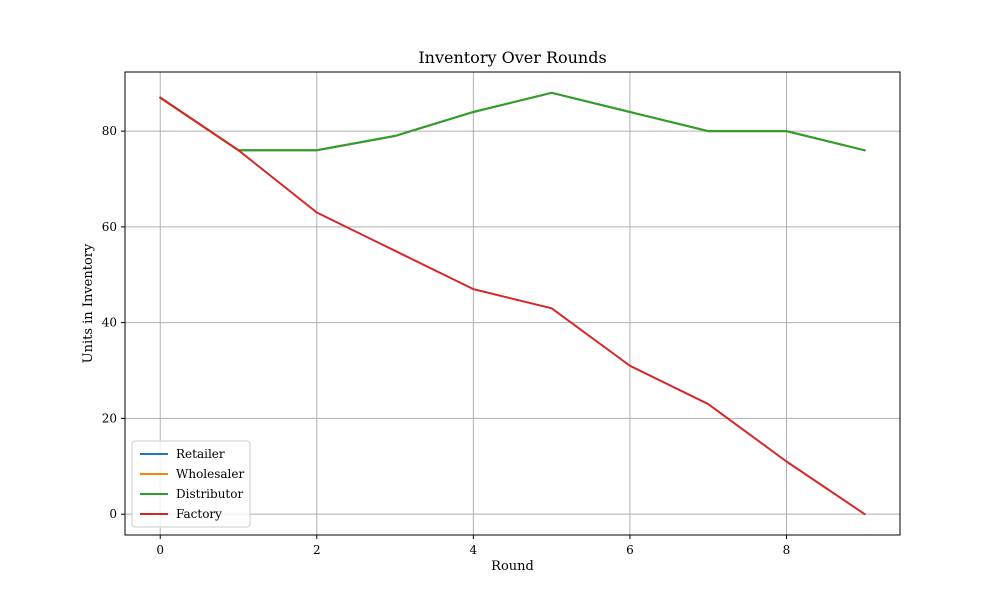 The image size is (1000, 600). What do you see at coordinates (630, 550) in the screenshot?
I see `x-tick-label: 6` at bounding box center [630, 550].